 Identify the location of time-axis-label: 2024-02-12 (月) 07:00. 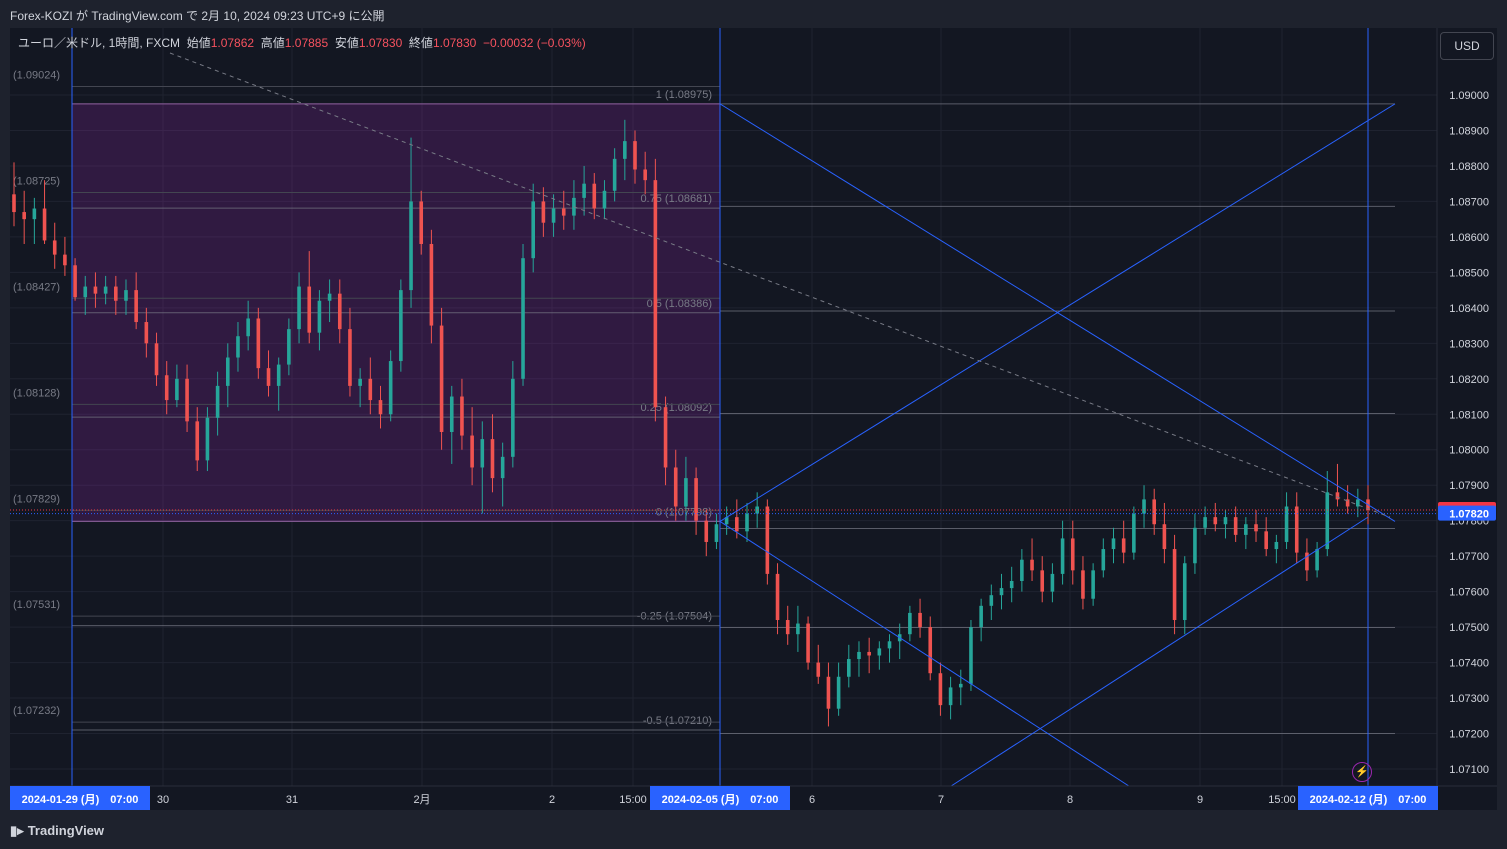
(1368, 799).